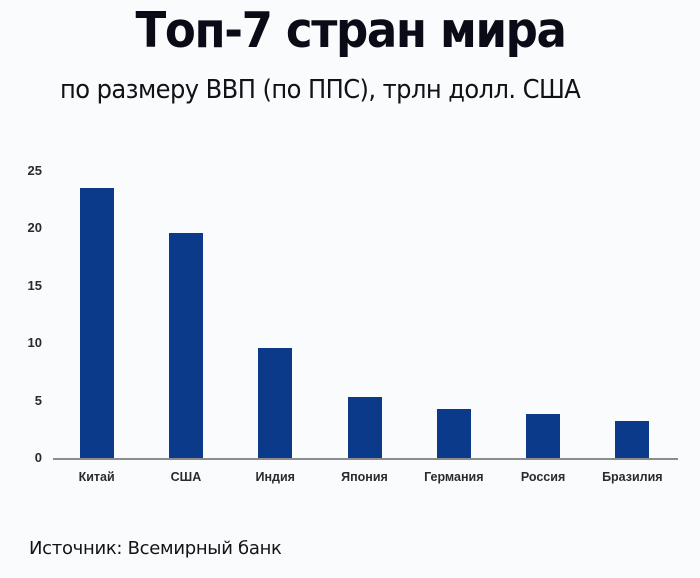  What do you see at coordinates (454, 477) in the screenshot?
I see `x-tick-label: Германия` at bounding box center [454, 477].